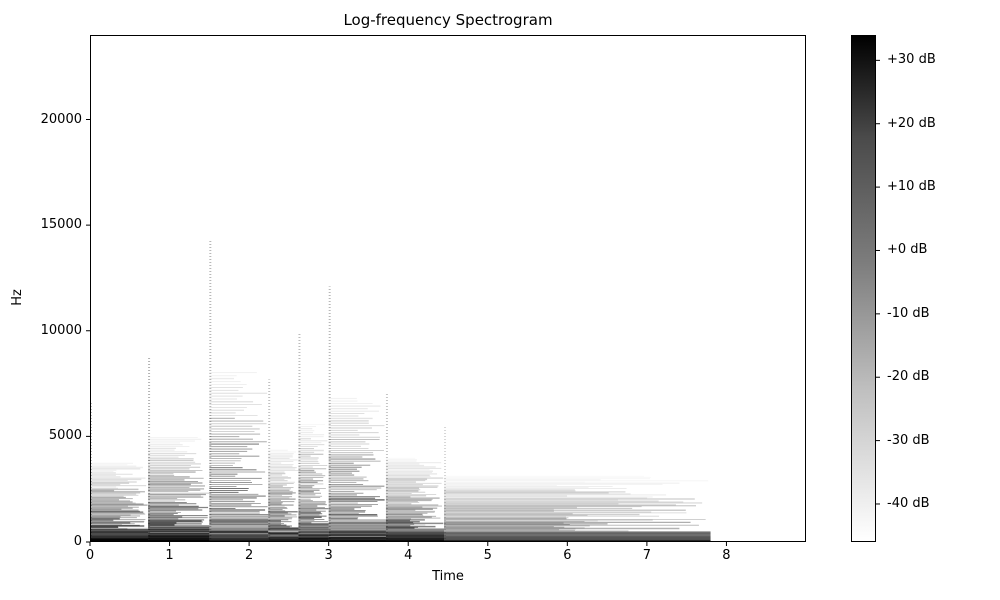 The height and width of the screenshot is (600, 1000). I want to click on colorbar-label: +10 dB, so click(911, 187).